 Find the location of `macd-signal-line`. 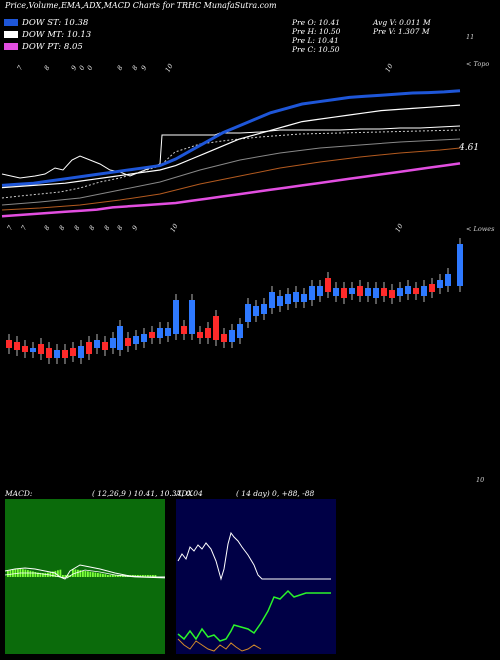

macd-signal-line is located at coordinates (85, 574).